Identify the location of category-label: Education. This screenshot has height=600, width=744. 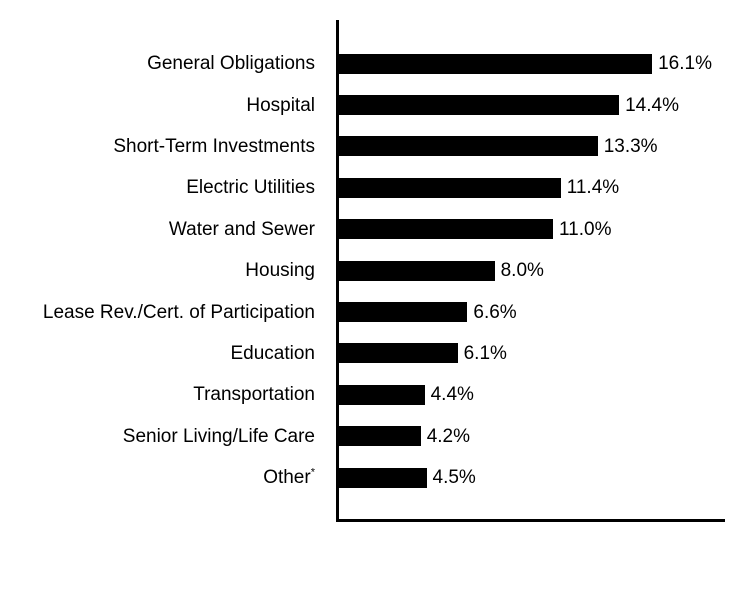
(272, 353).